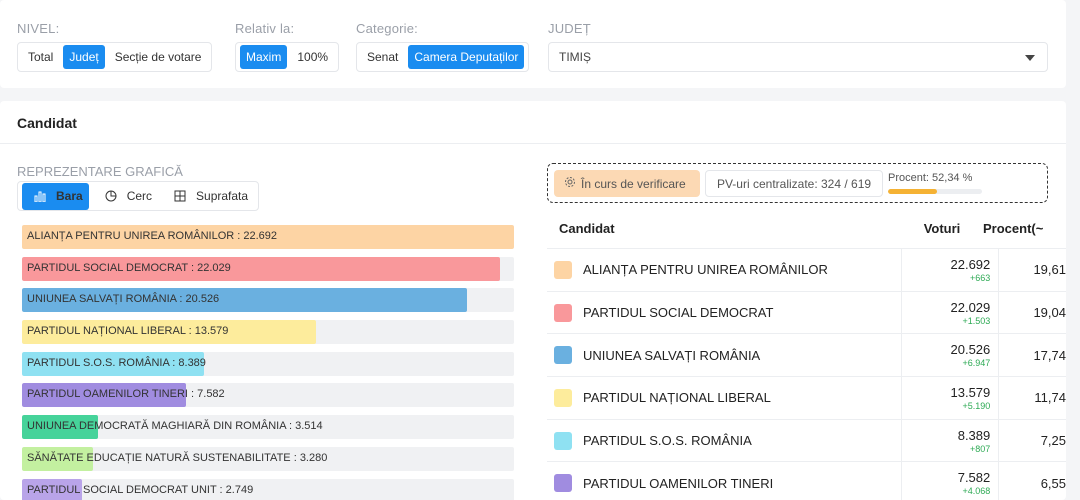  Describe the element at coordinates (222, 196) in the screenshot. I see `representation-option-suprafata-label: Suprafata` at that location.